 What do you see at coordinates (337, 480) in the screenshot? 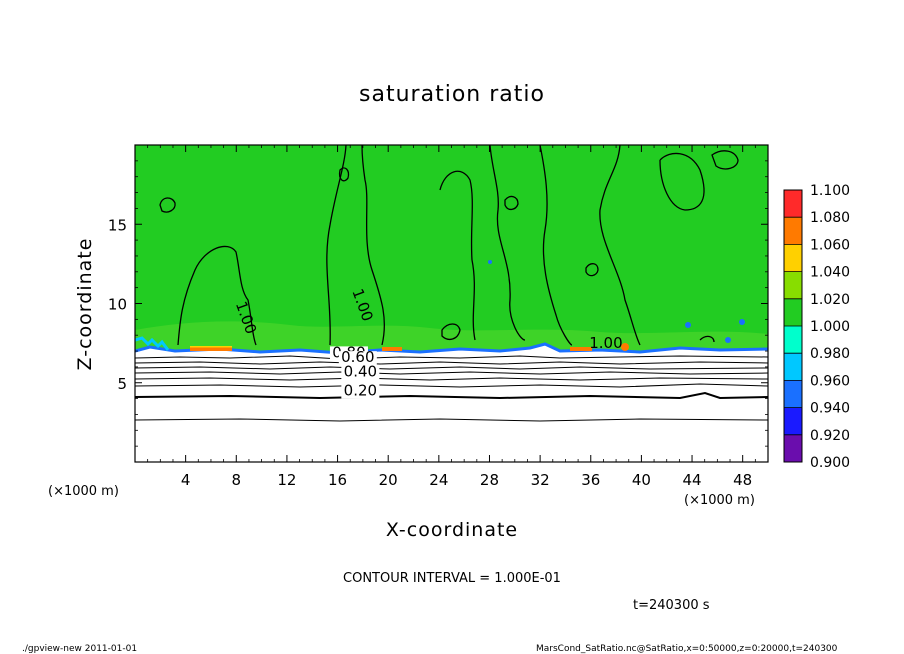
I see `x-tick-label: 16` at bounding box center [337, 480].